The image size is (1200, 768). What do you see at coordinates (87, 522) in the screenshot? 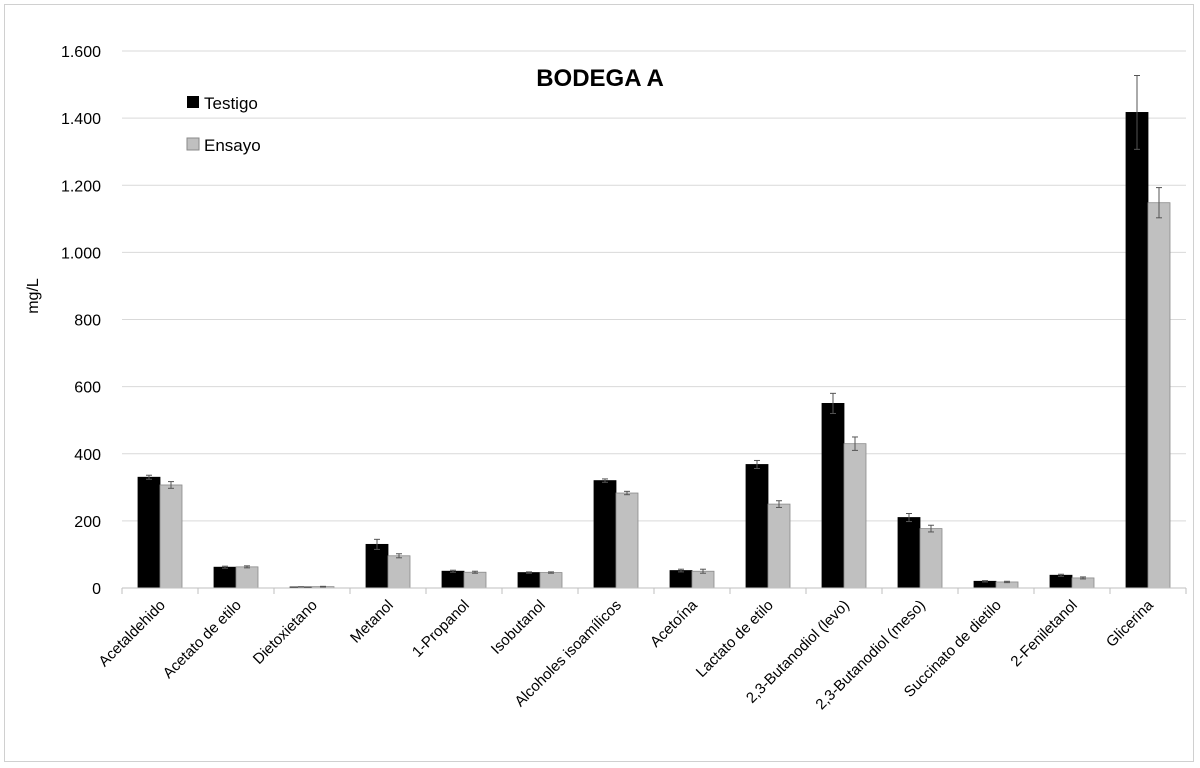
I see `y-tick-label: 200` at bounding box center [87, 522].